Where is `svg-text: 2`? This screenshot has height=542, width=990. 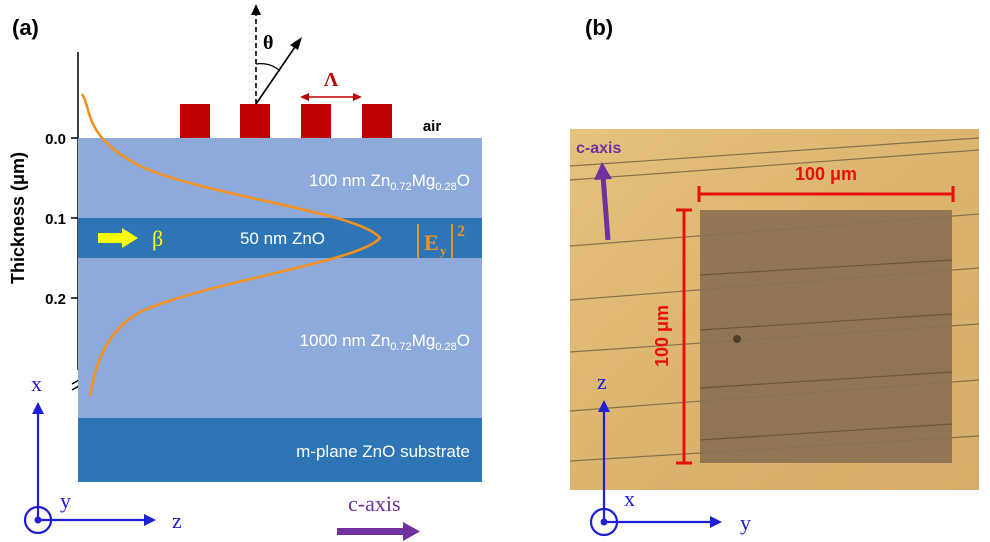 svg-text: 2 is located at coordinates (461, 231).